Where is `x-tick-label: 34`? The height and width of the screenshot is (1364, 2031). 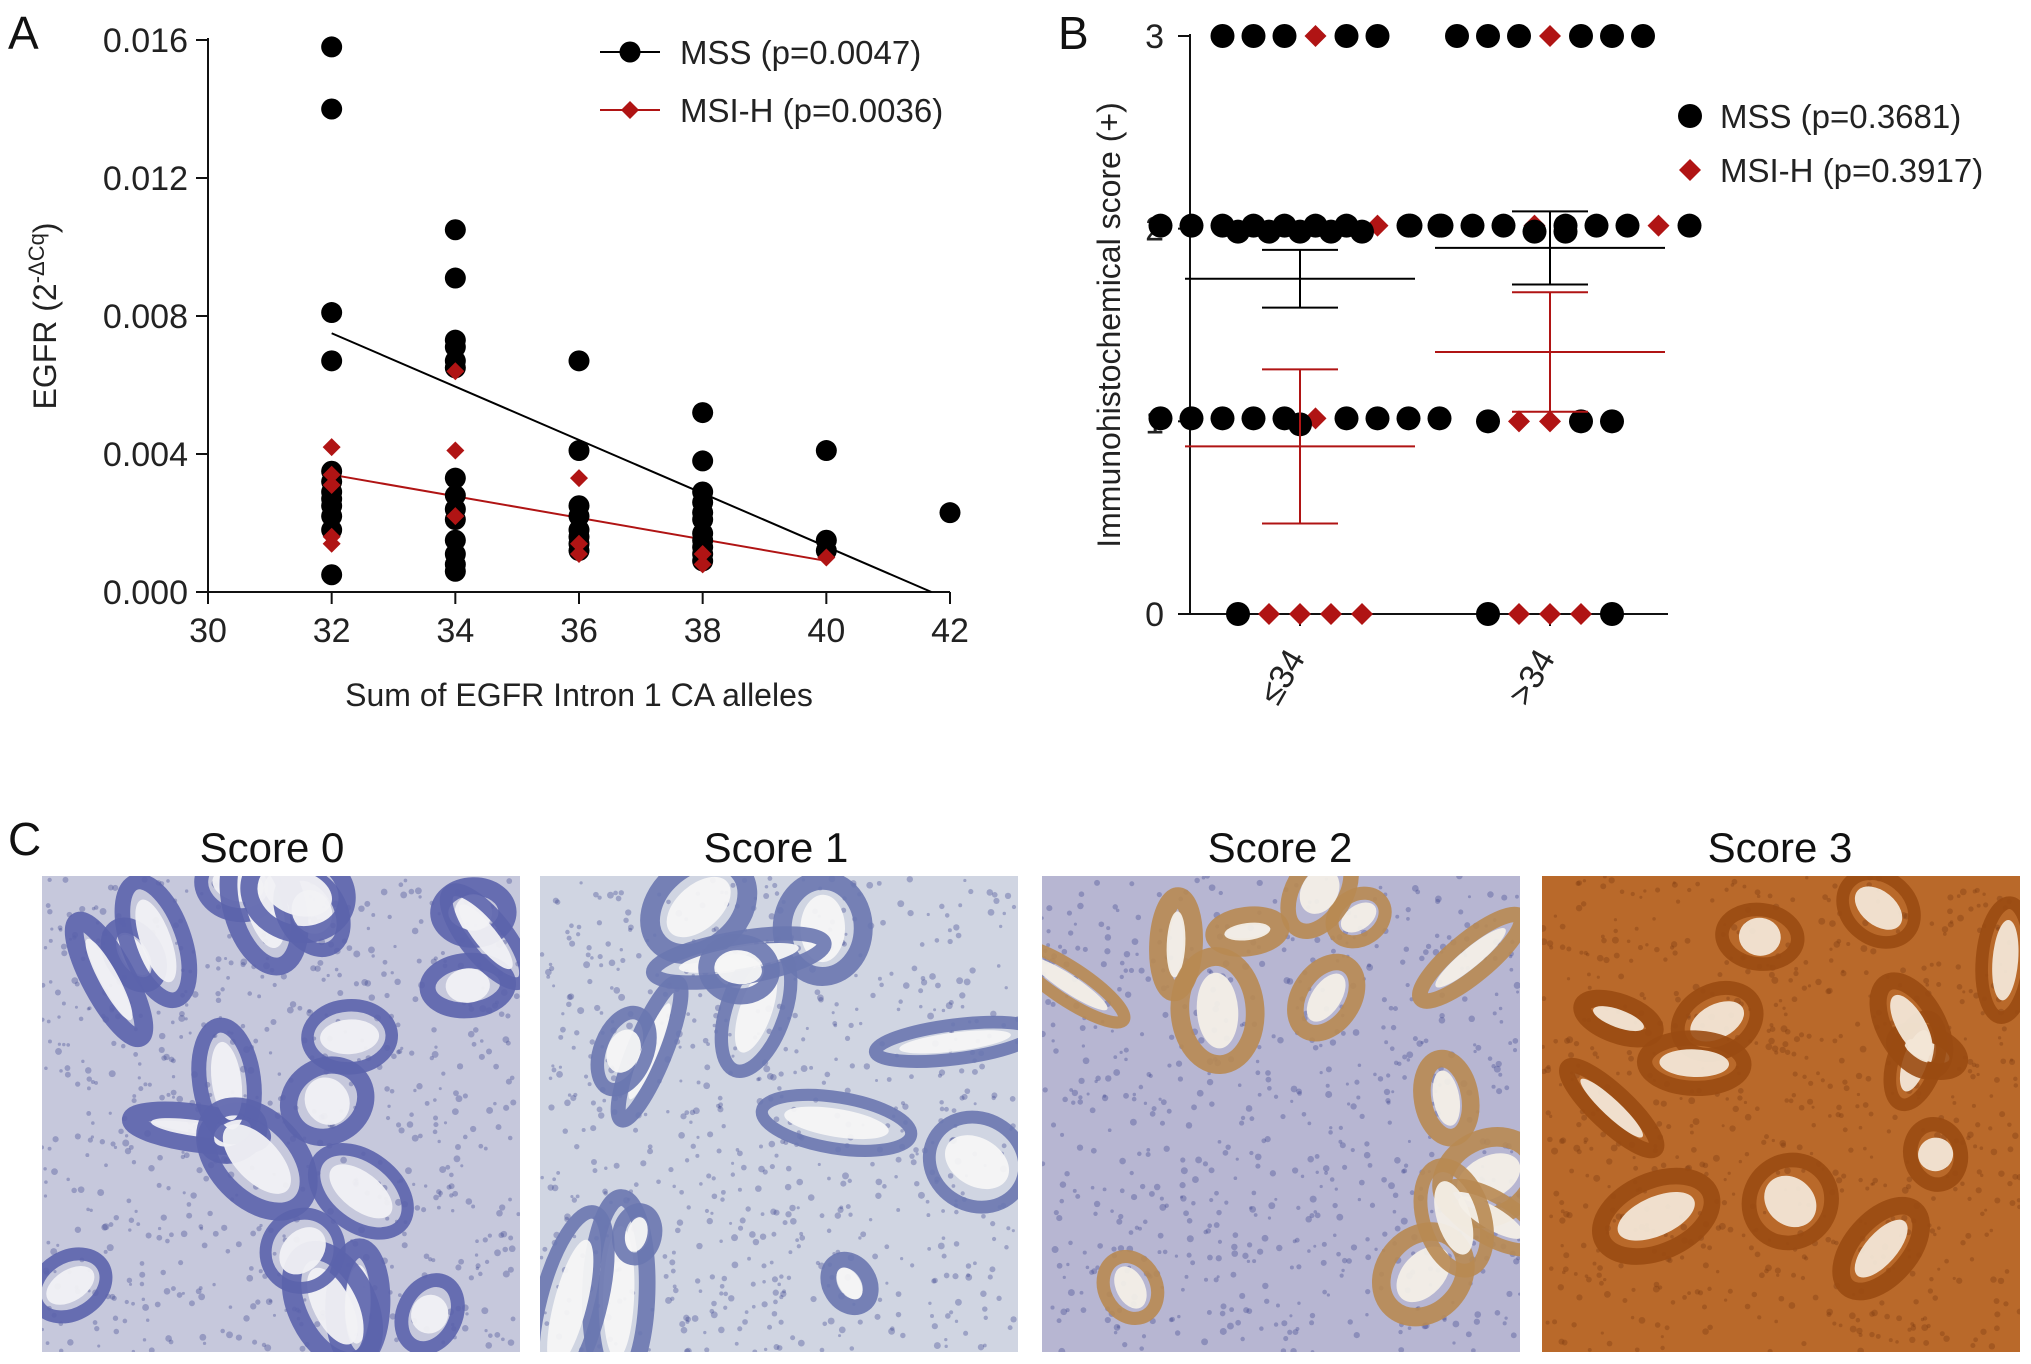
x-tick-label: 34 is located at coordinates (455, 631).